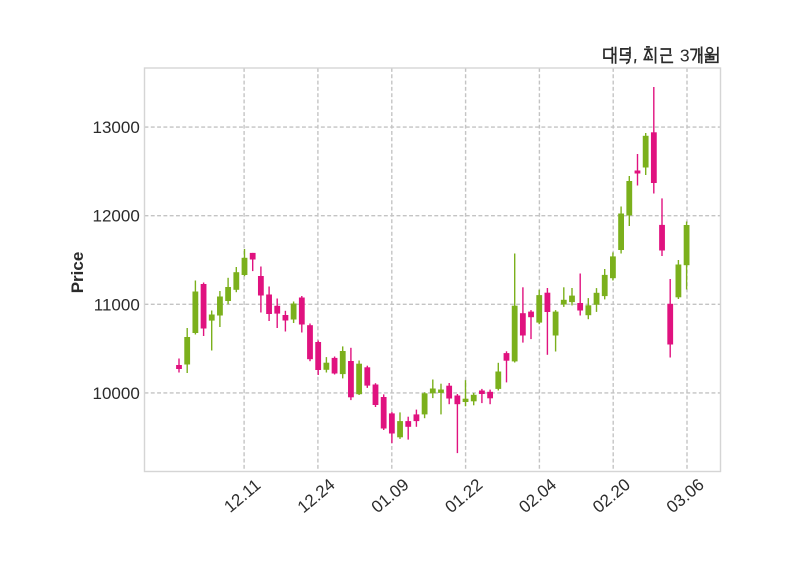  What do you see at coordinates (117, 304) in the screenshot?
I see `svg-text: 11000` at bounding box center [117, 304].